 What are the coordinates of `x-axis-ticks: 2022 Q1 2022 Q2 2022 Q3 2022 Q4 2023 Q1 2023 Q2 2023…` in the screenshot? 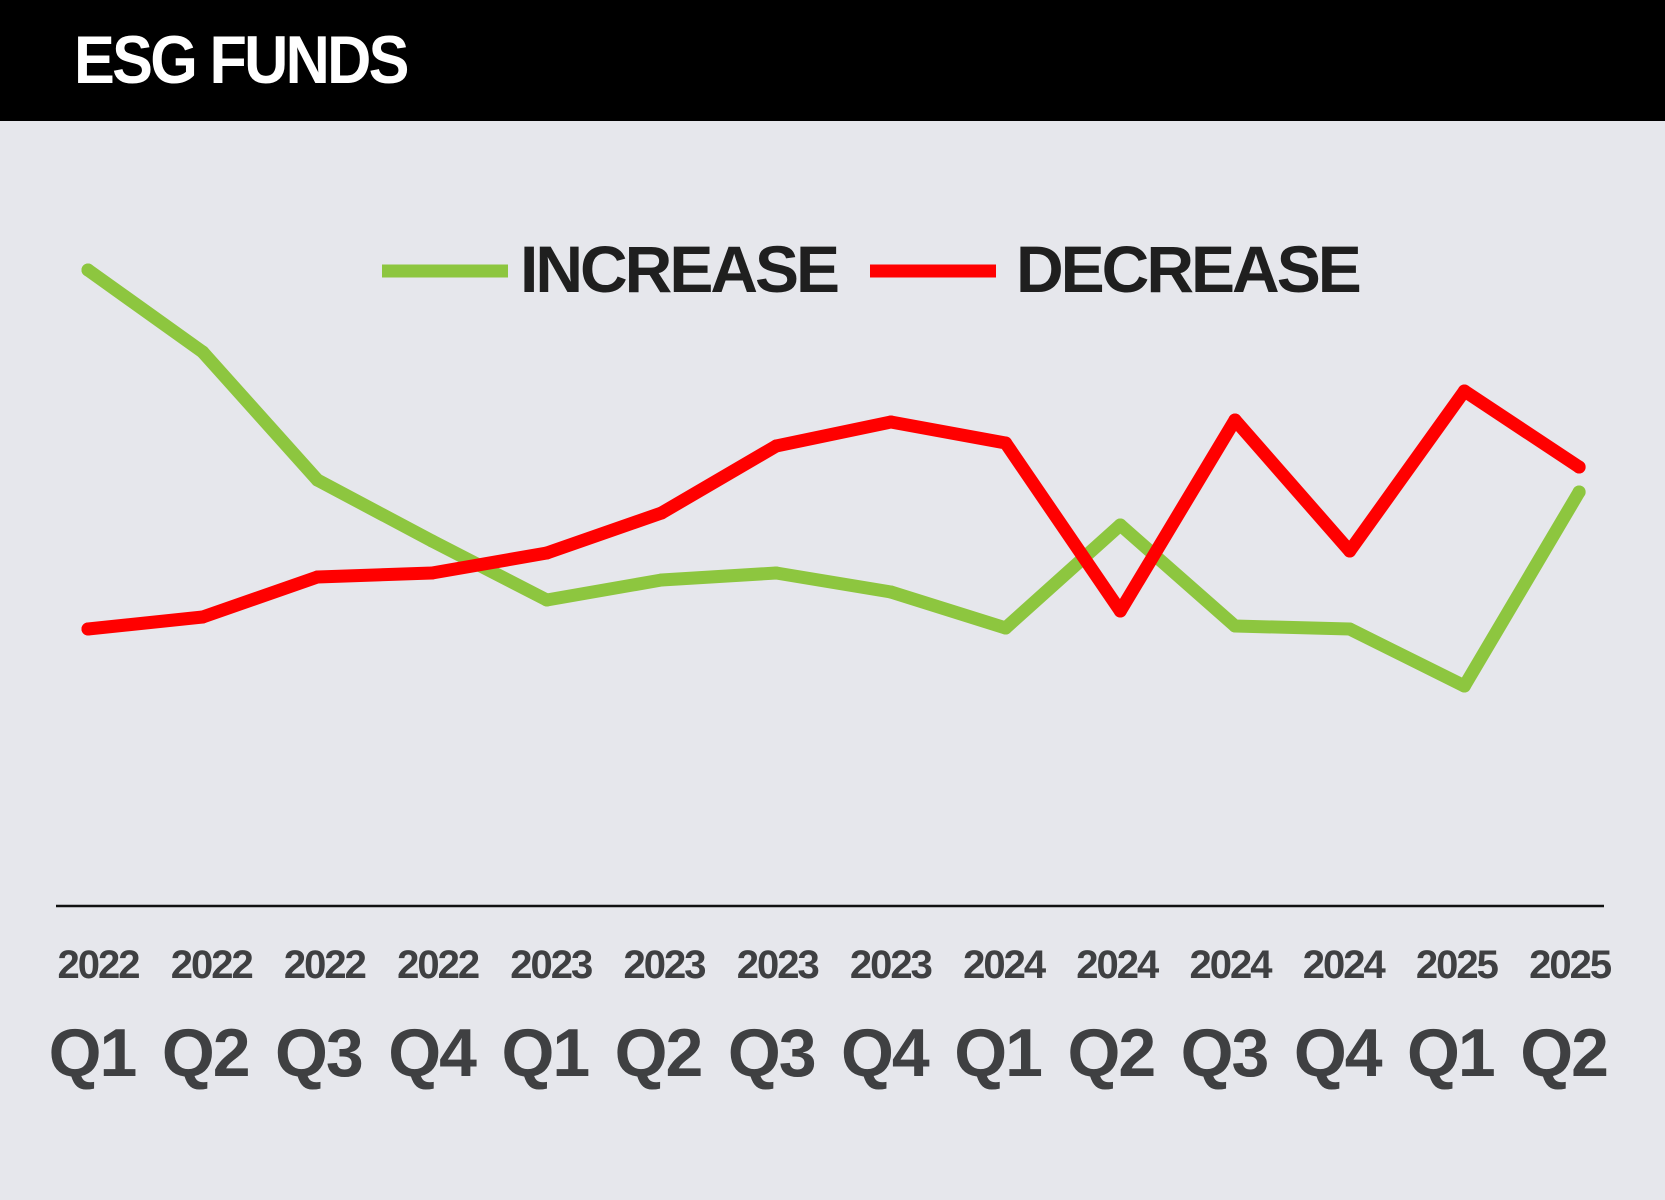 It's located at (831, 1017).